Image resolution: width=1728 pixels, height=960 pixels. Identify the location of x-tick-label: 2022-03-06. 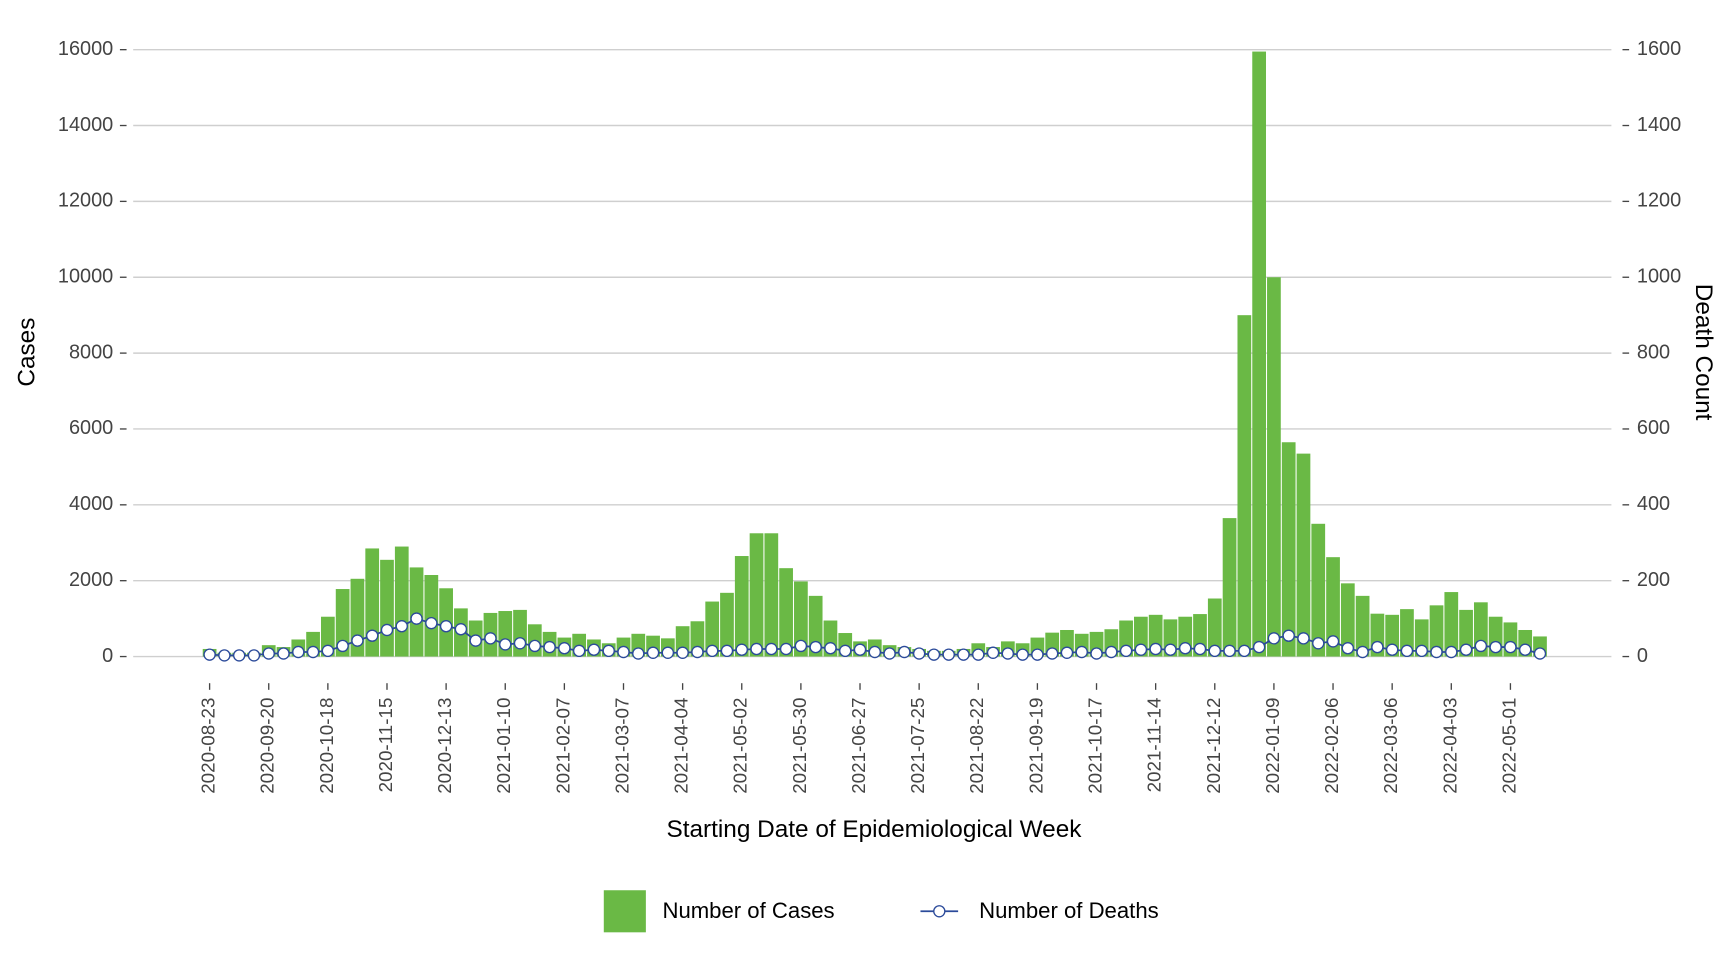
(1390, 746).